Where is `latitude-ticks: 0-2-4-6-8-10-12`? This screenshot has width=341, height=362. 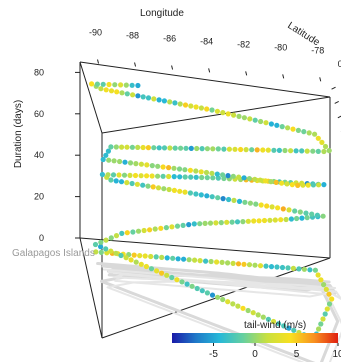
latitude-ticks: 0-2-4-6-8-10-12 is located at coordinates (336, 96).